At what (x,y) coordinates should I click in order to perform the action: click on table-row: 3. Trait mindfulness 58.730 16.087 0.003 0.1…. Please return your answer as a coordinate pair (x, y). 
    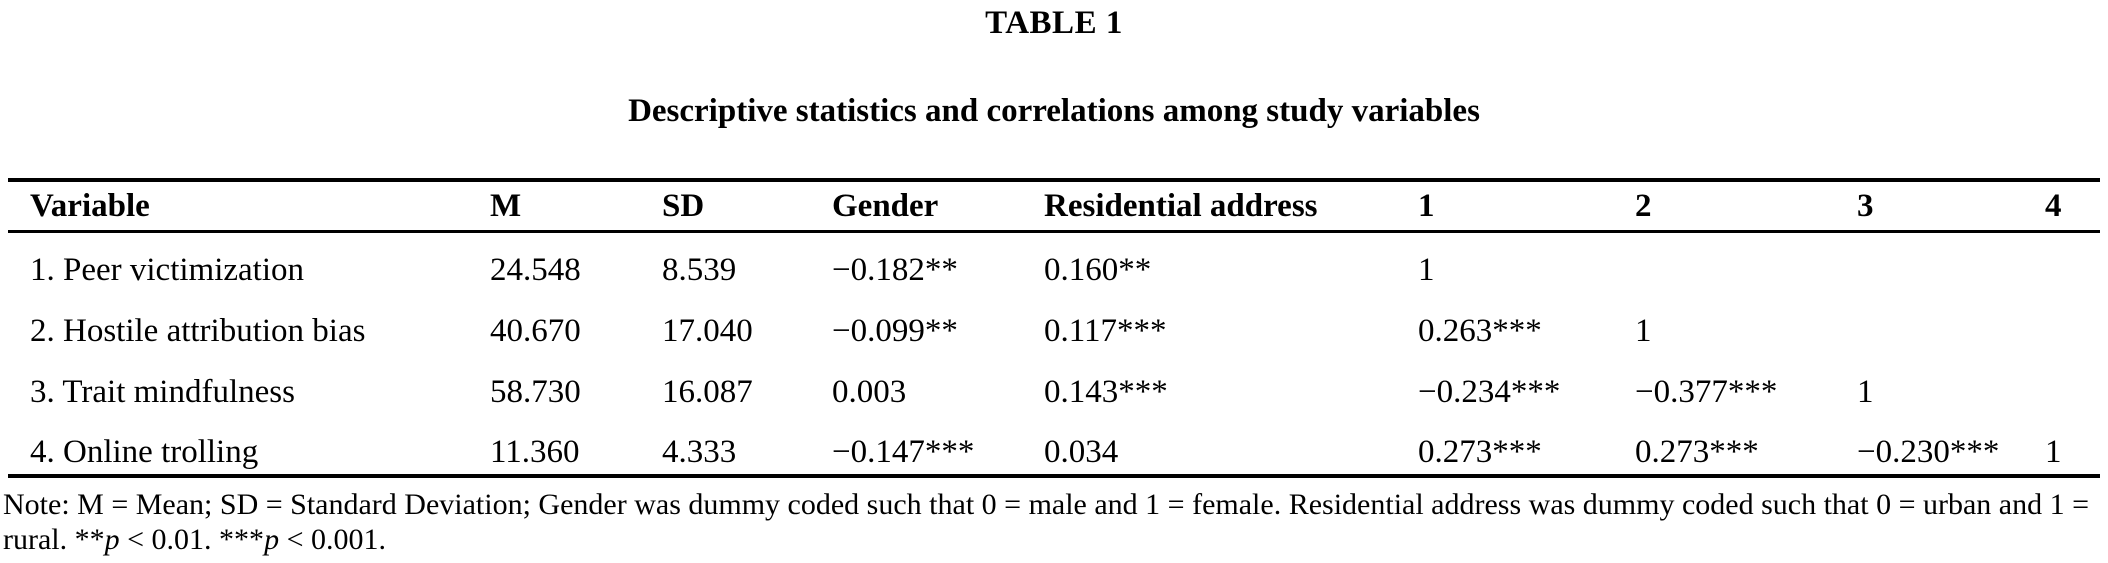
    Looking at the image, I should click on (1054, 384).